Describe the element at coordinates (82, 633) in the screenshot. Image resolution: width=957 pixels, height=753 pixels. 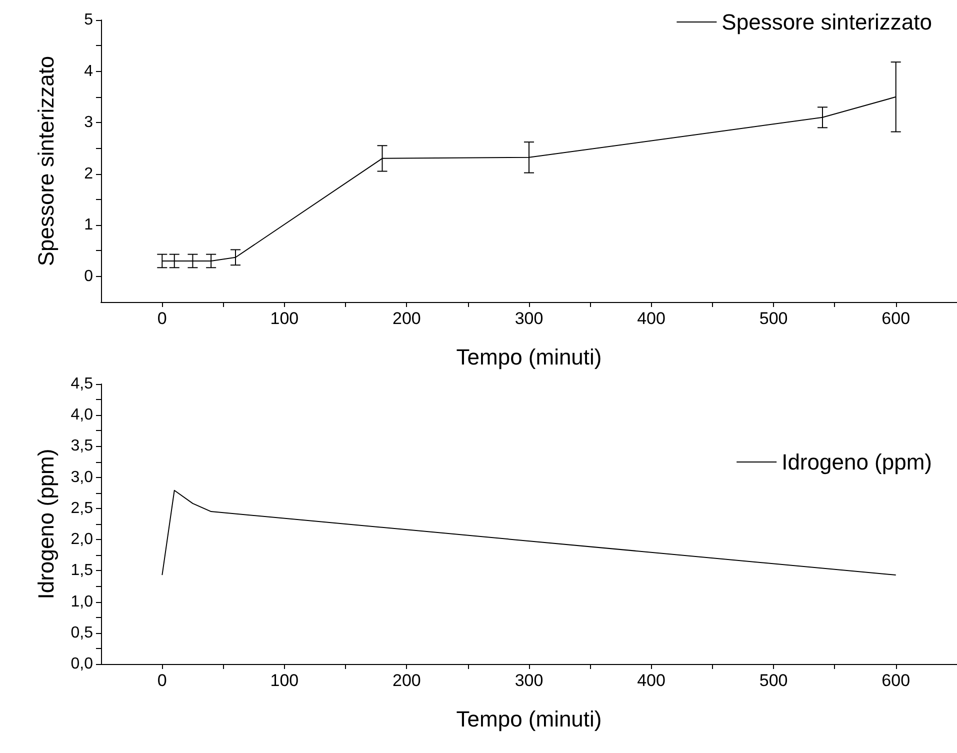
I see `y-tick-label: 0,5` at that location.